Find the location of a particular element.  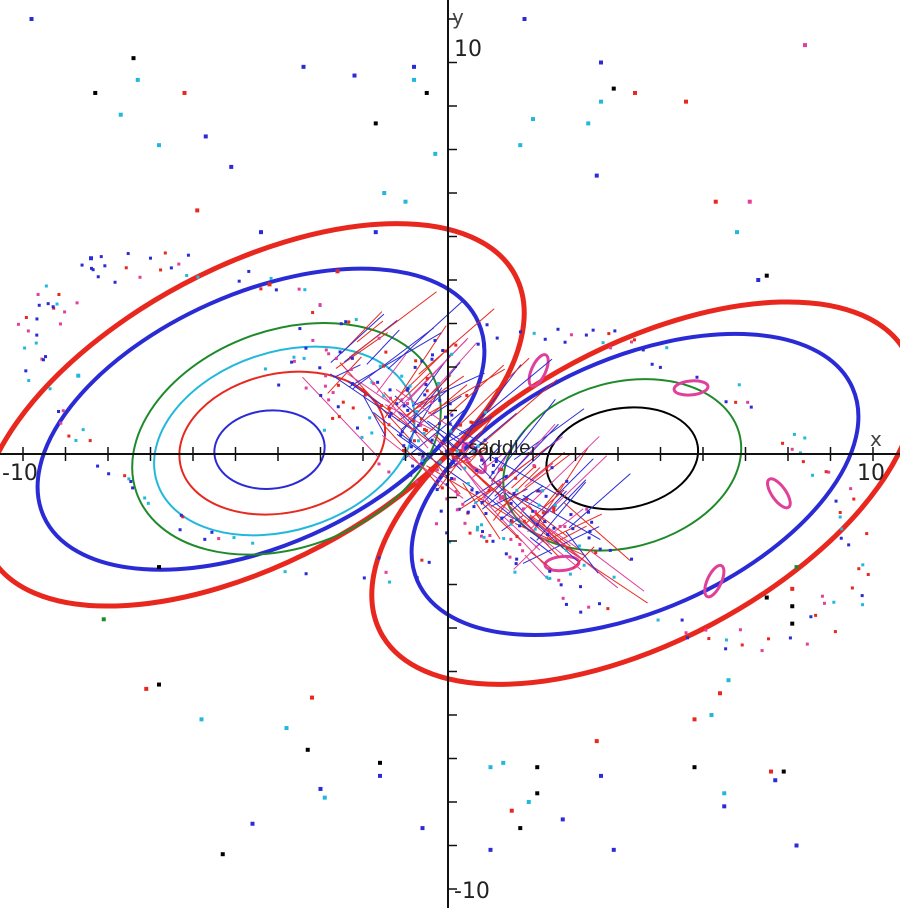

orbit-curve-black is located at coordinates (622, 458).